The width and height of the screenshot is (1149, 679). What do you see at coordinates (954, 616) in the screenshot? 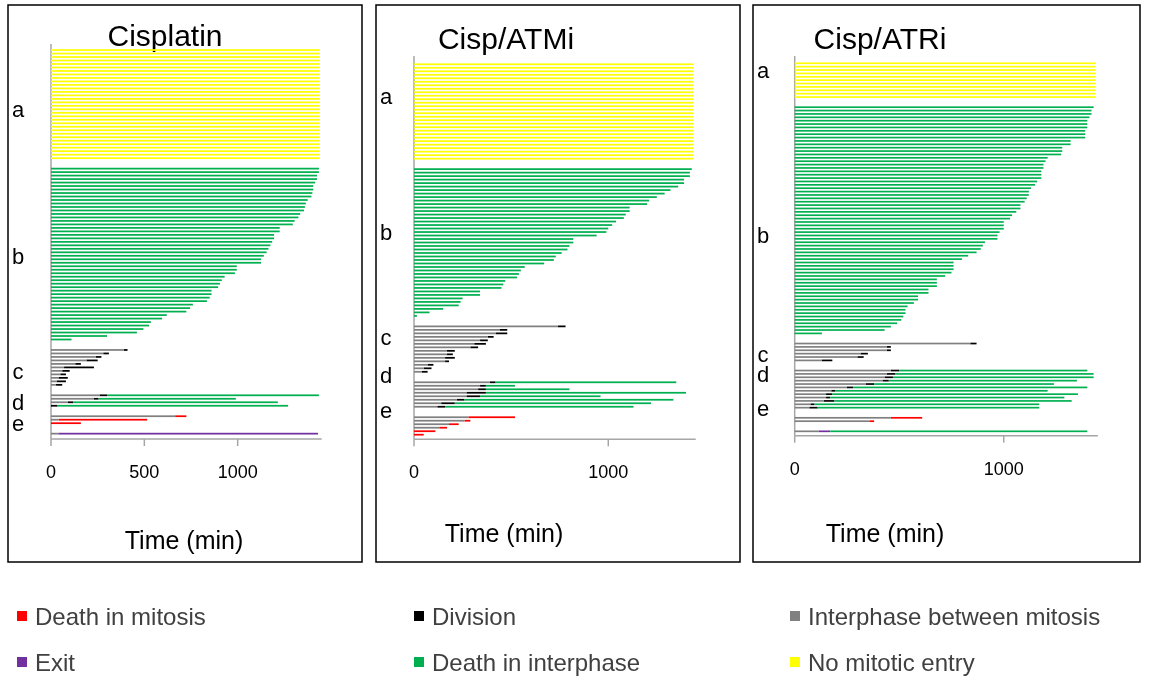
I see `legend-label: Interphase between mitosis` at bounding box center [954, 616].